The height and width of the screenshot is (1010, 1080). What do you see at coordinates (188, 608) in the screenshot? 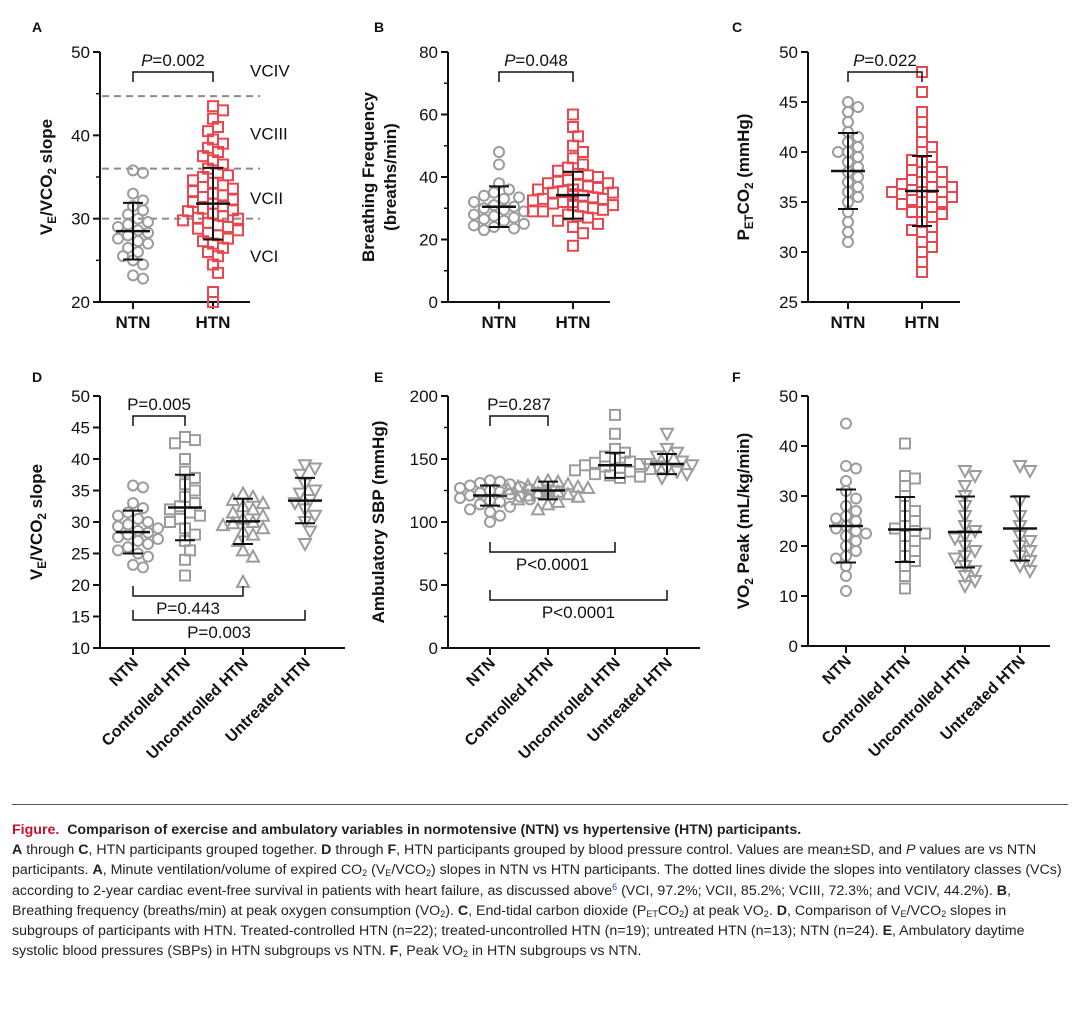
I see `bracket-label: P=0.443` at bounding box center [188, 608].